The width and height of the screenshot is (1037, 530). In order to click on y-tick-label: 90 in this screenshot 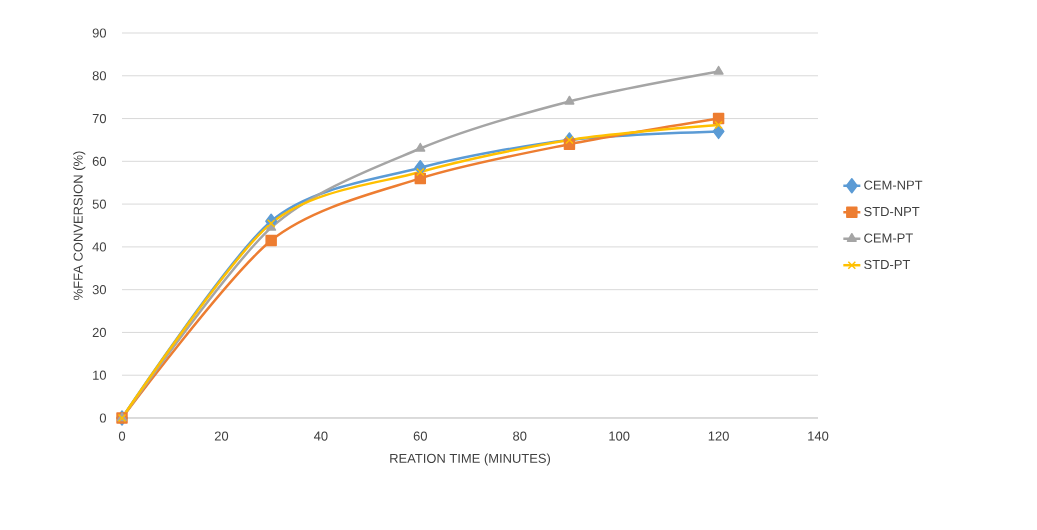, I will do `click(99, 33)`.